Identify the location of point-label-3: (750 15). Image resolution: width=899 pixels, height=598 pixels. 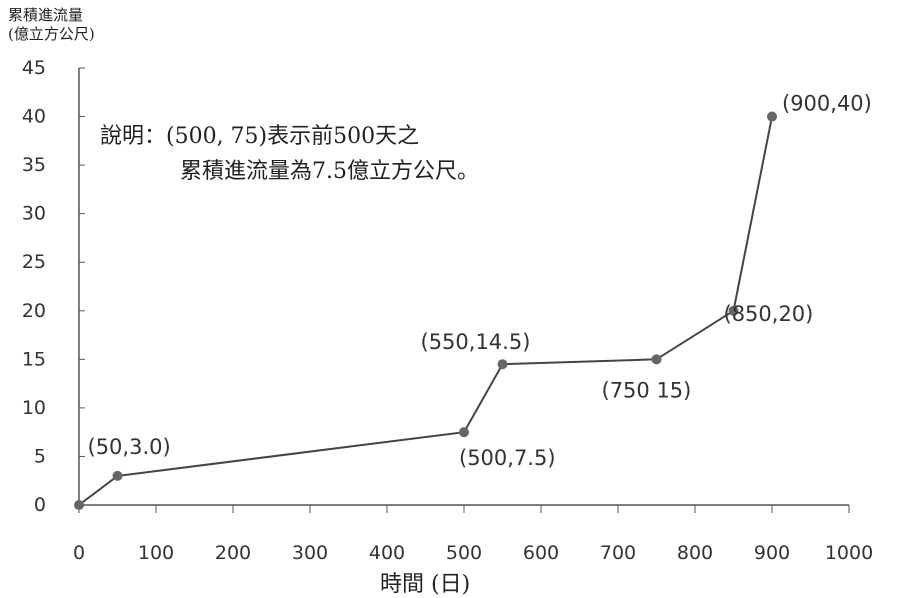
(647, 390).